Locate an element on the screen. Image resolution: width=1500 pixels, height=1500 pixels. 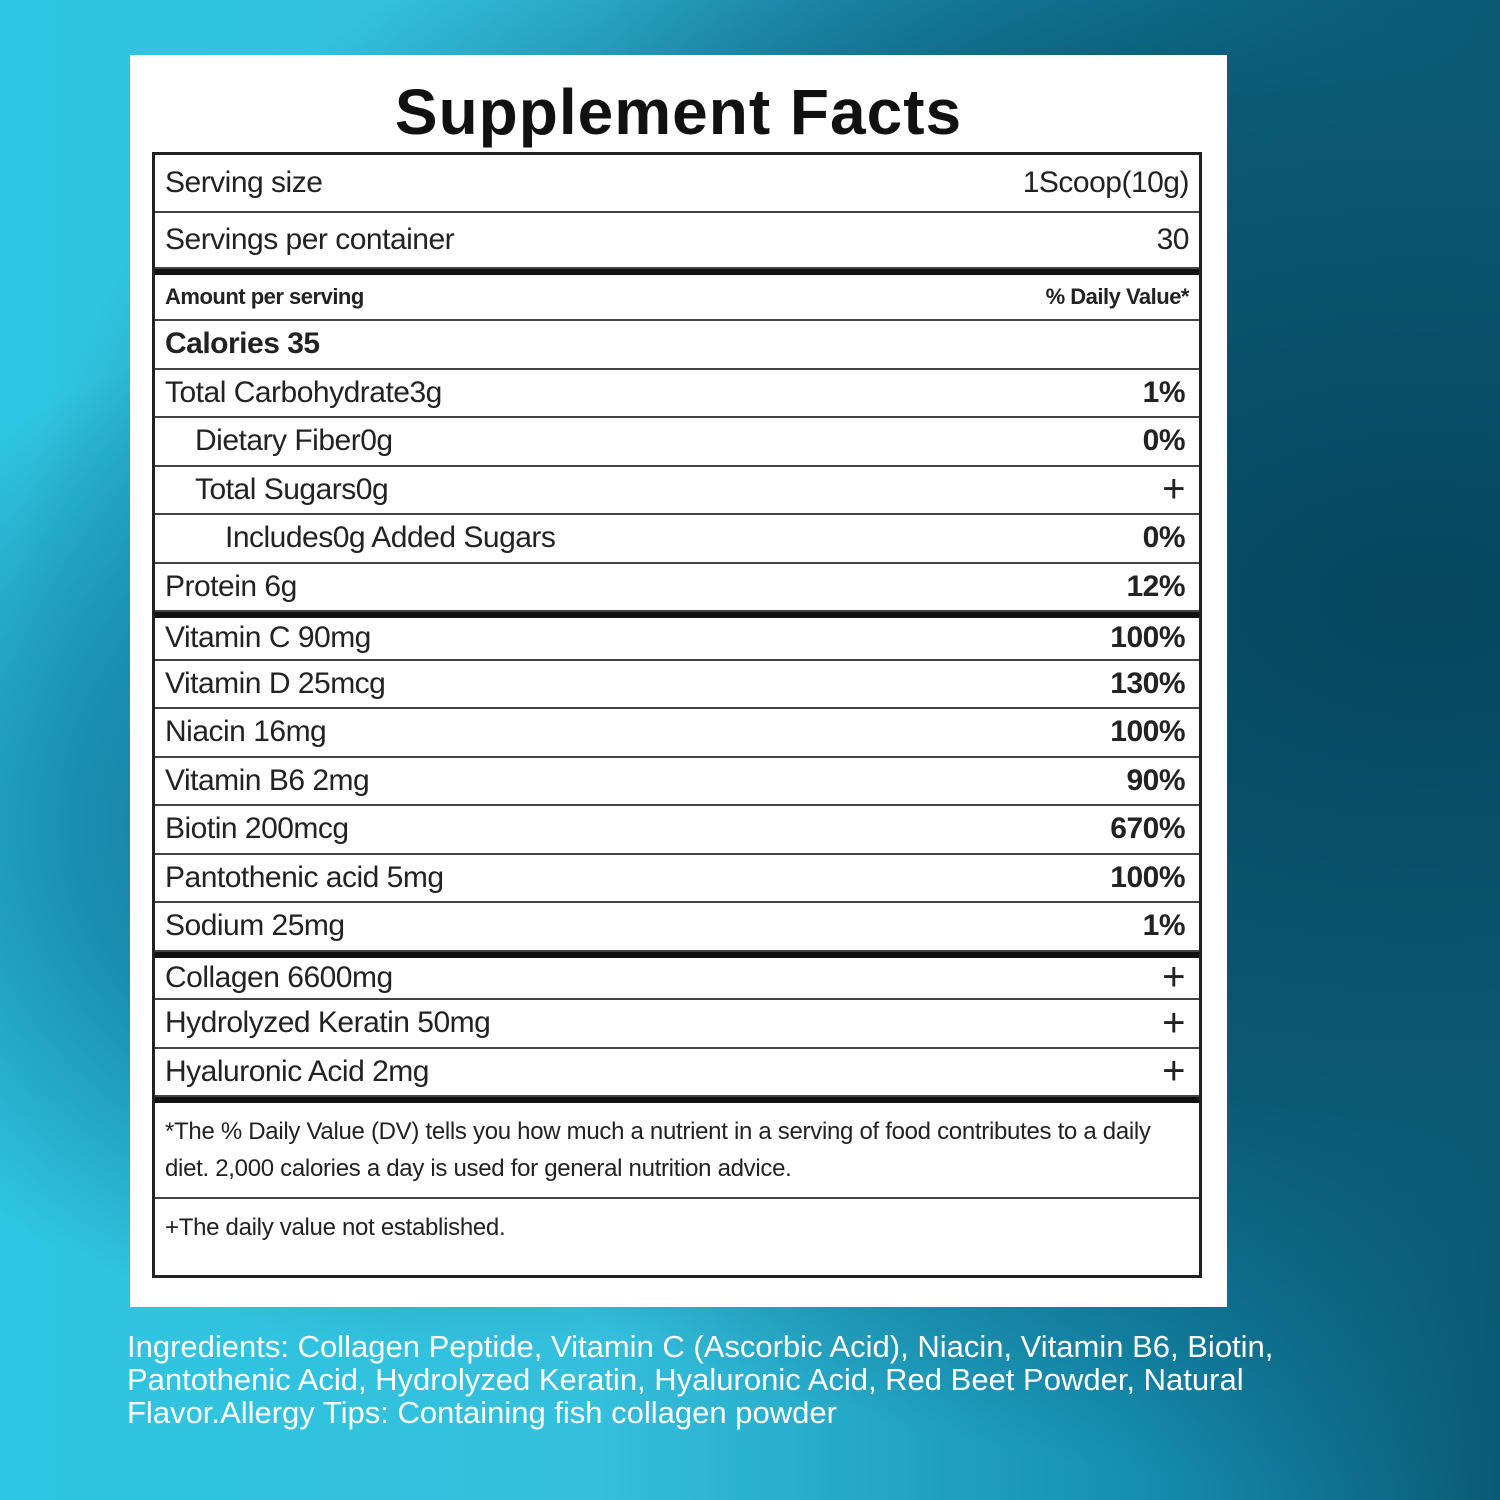
daily-value: 90% is located at coordinates (1155, 780).